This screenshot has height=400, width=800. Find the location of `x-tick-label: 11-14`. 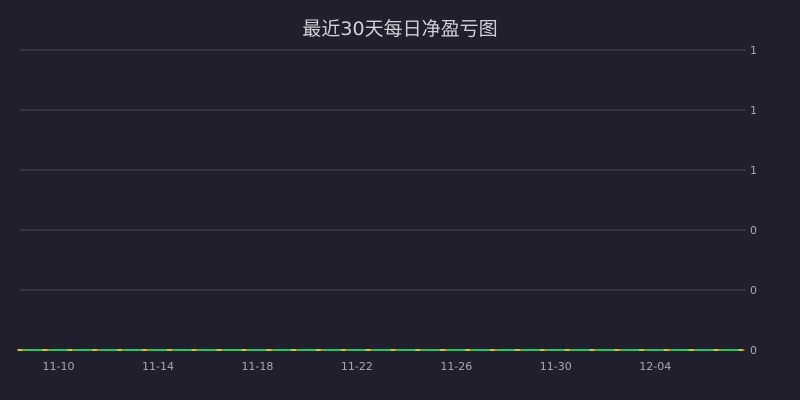

x-tick-label: 11-14 is located at coordinates (158, 366).